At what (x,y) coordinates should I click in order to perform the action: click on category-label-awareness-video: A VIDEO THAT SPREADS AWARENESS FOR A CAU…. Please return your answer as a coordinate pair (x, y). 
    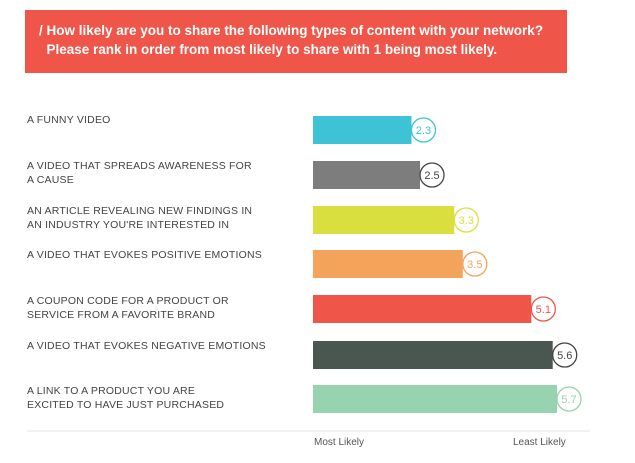
    Looking at the image, I should click on (139, 173).